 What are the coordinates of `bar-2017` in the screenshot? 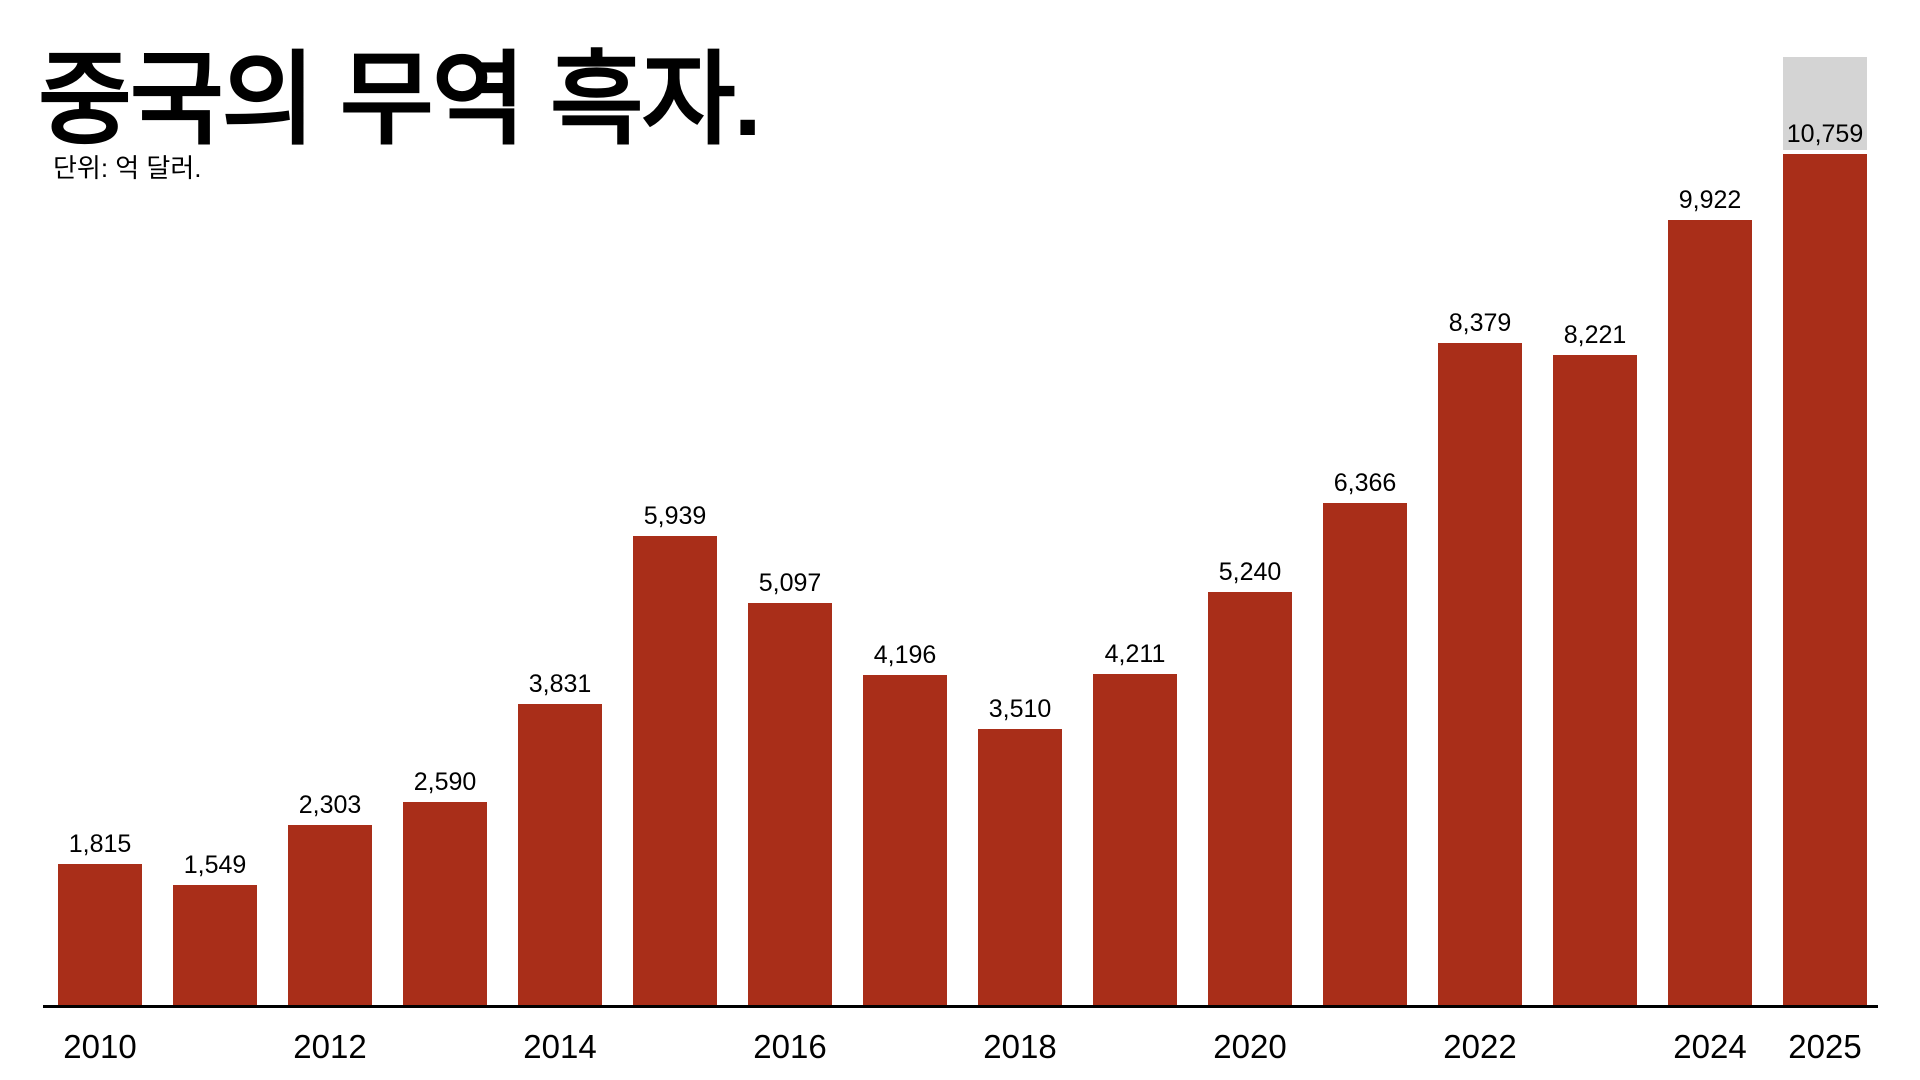 It's located at (905, 841).